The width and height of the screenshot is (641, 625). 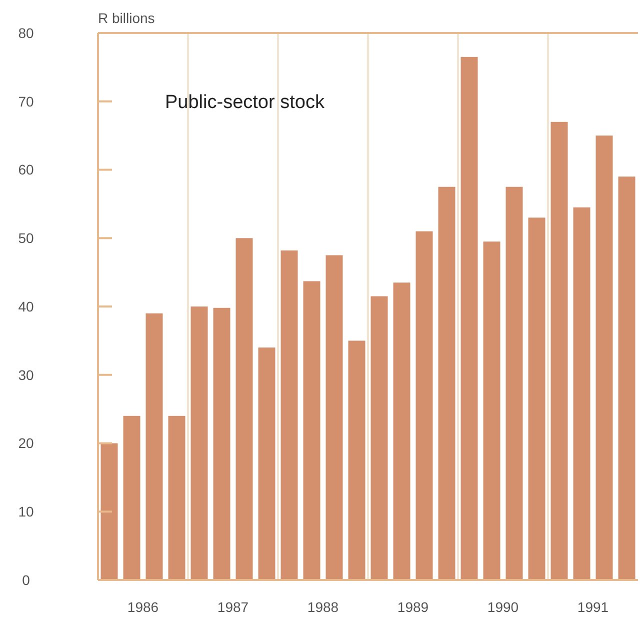 I want to click on y-axis-title: R billions, so click(x=126, y=18).